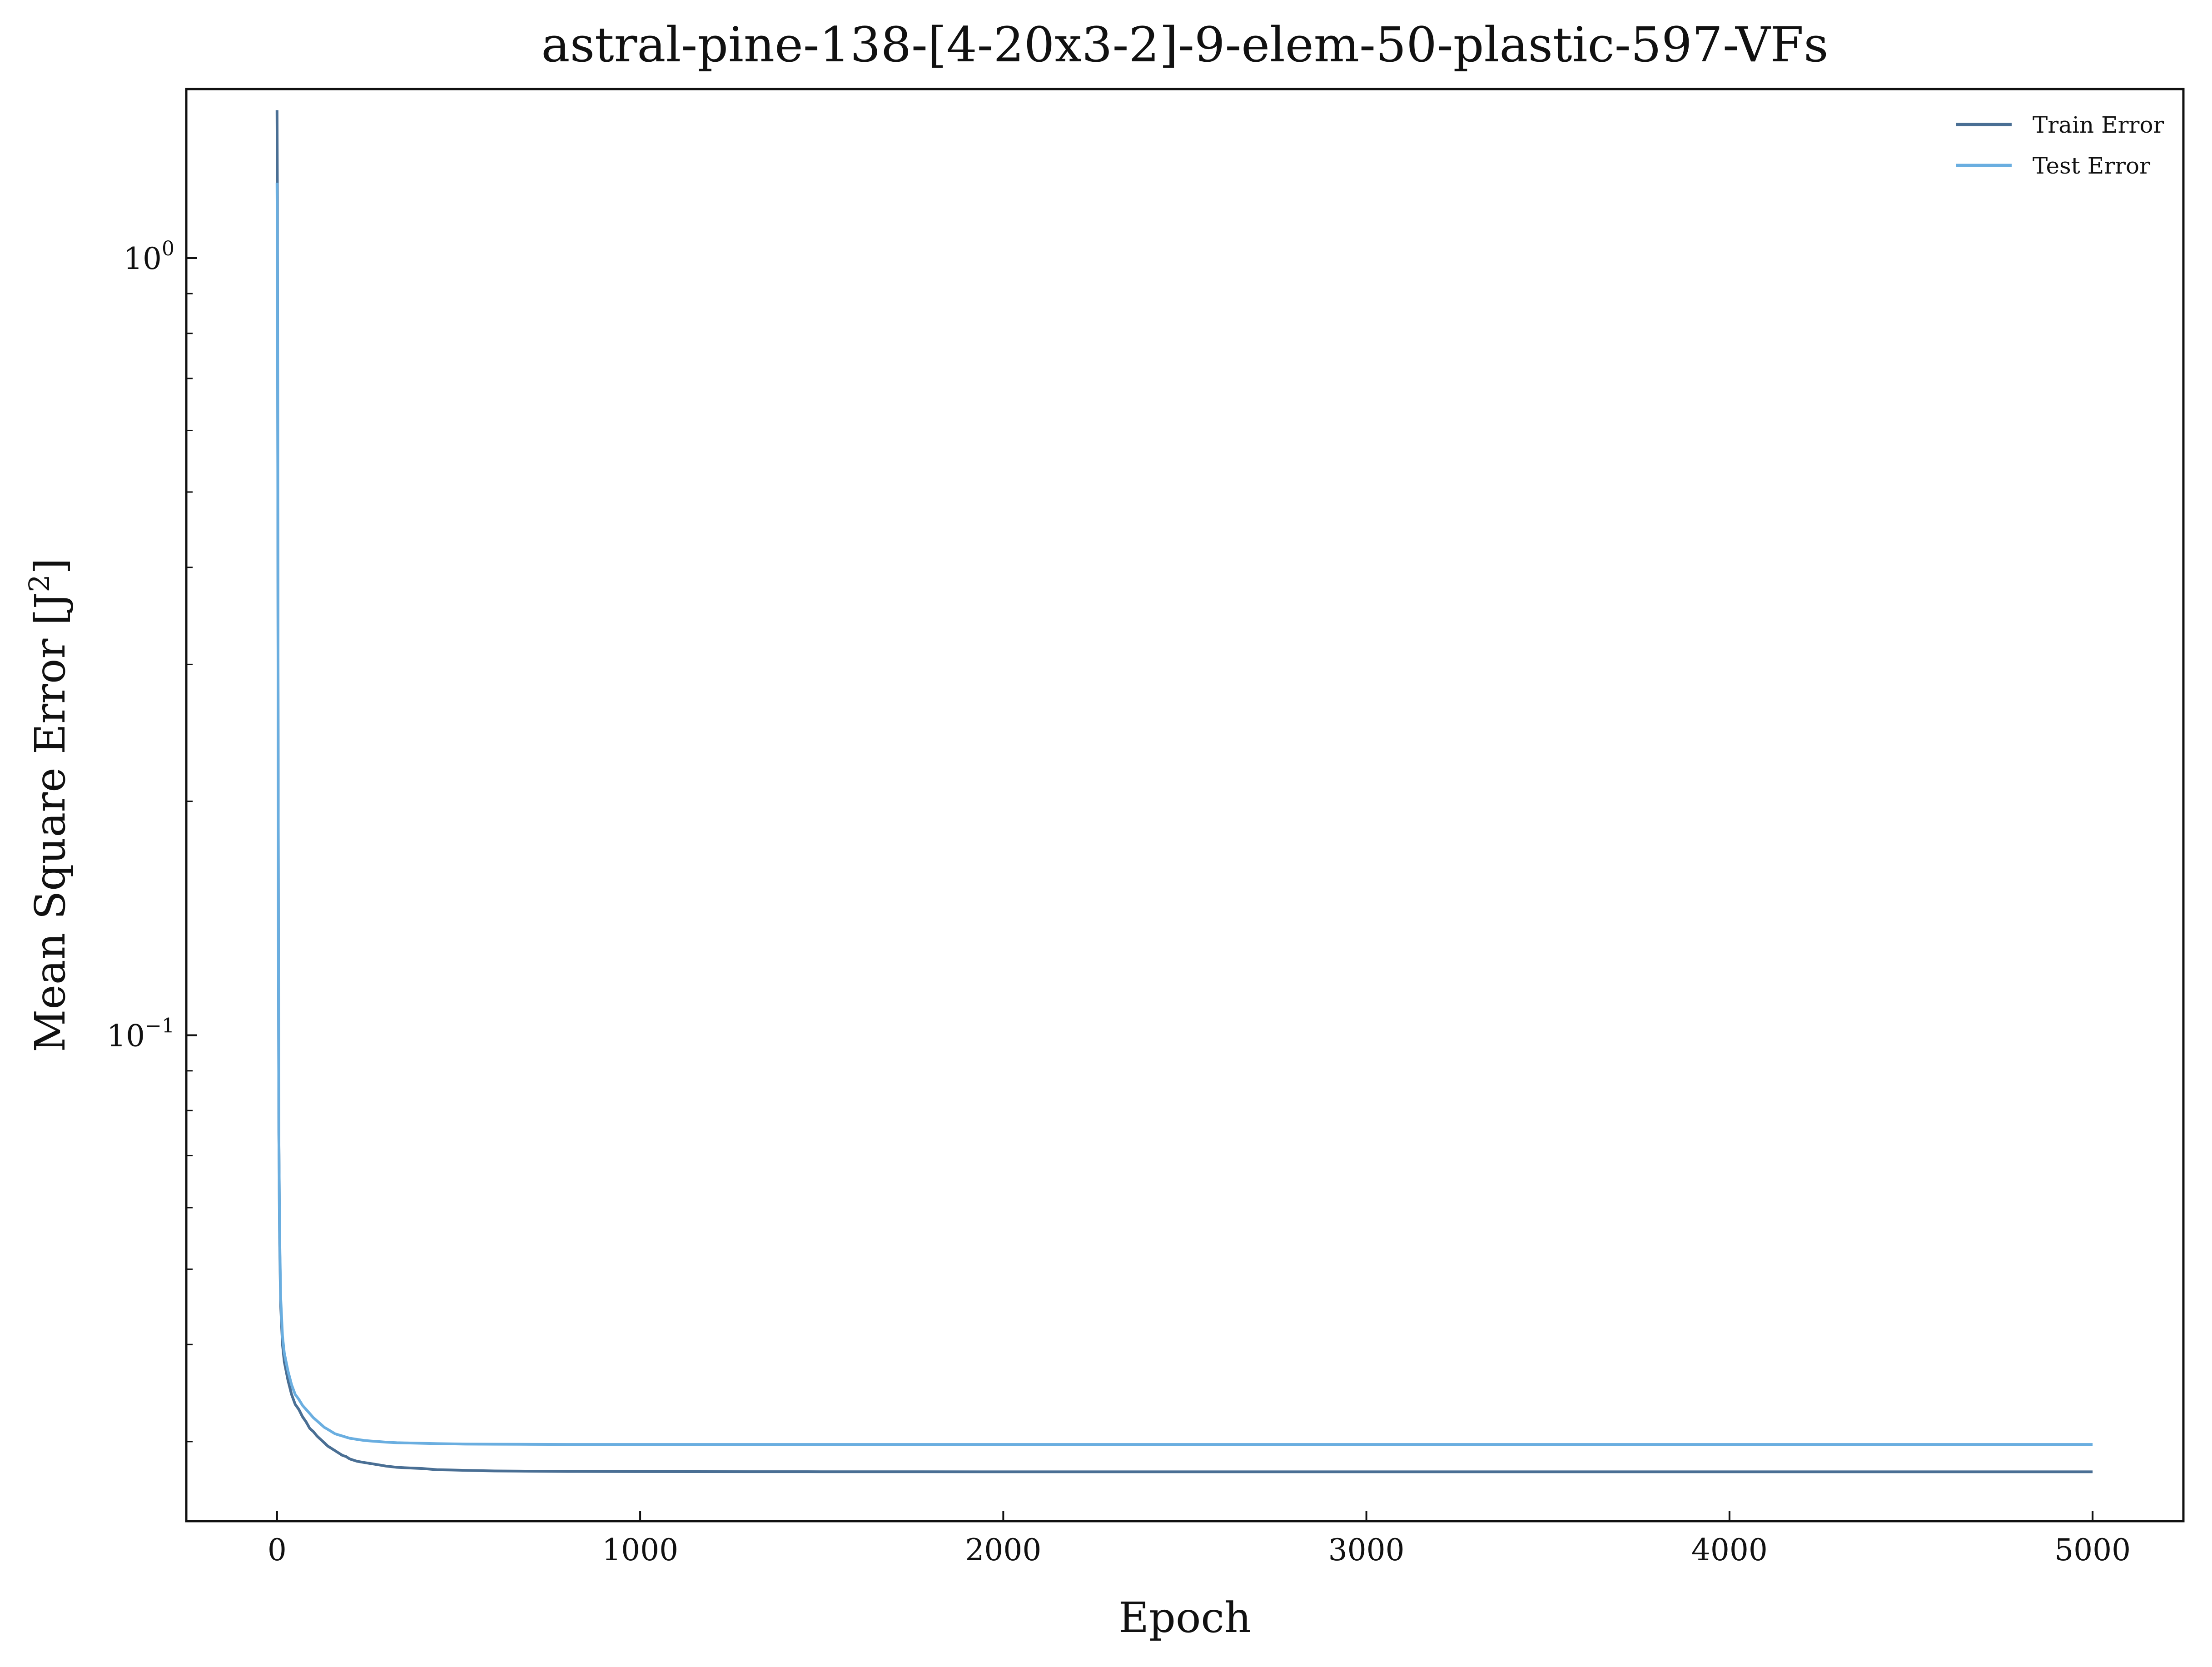  I want to click on y-axis-label-close: ], so click(50, 566).